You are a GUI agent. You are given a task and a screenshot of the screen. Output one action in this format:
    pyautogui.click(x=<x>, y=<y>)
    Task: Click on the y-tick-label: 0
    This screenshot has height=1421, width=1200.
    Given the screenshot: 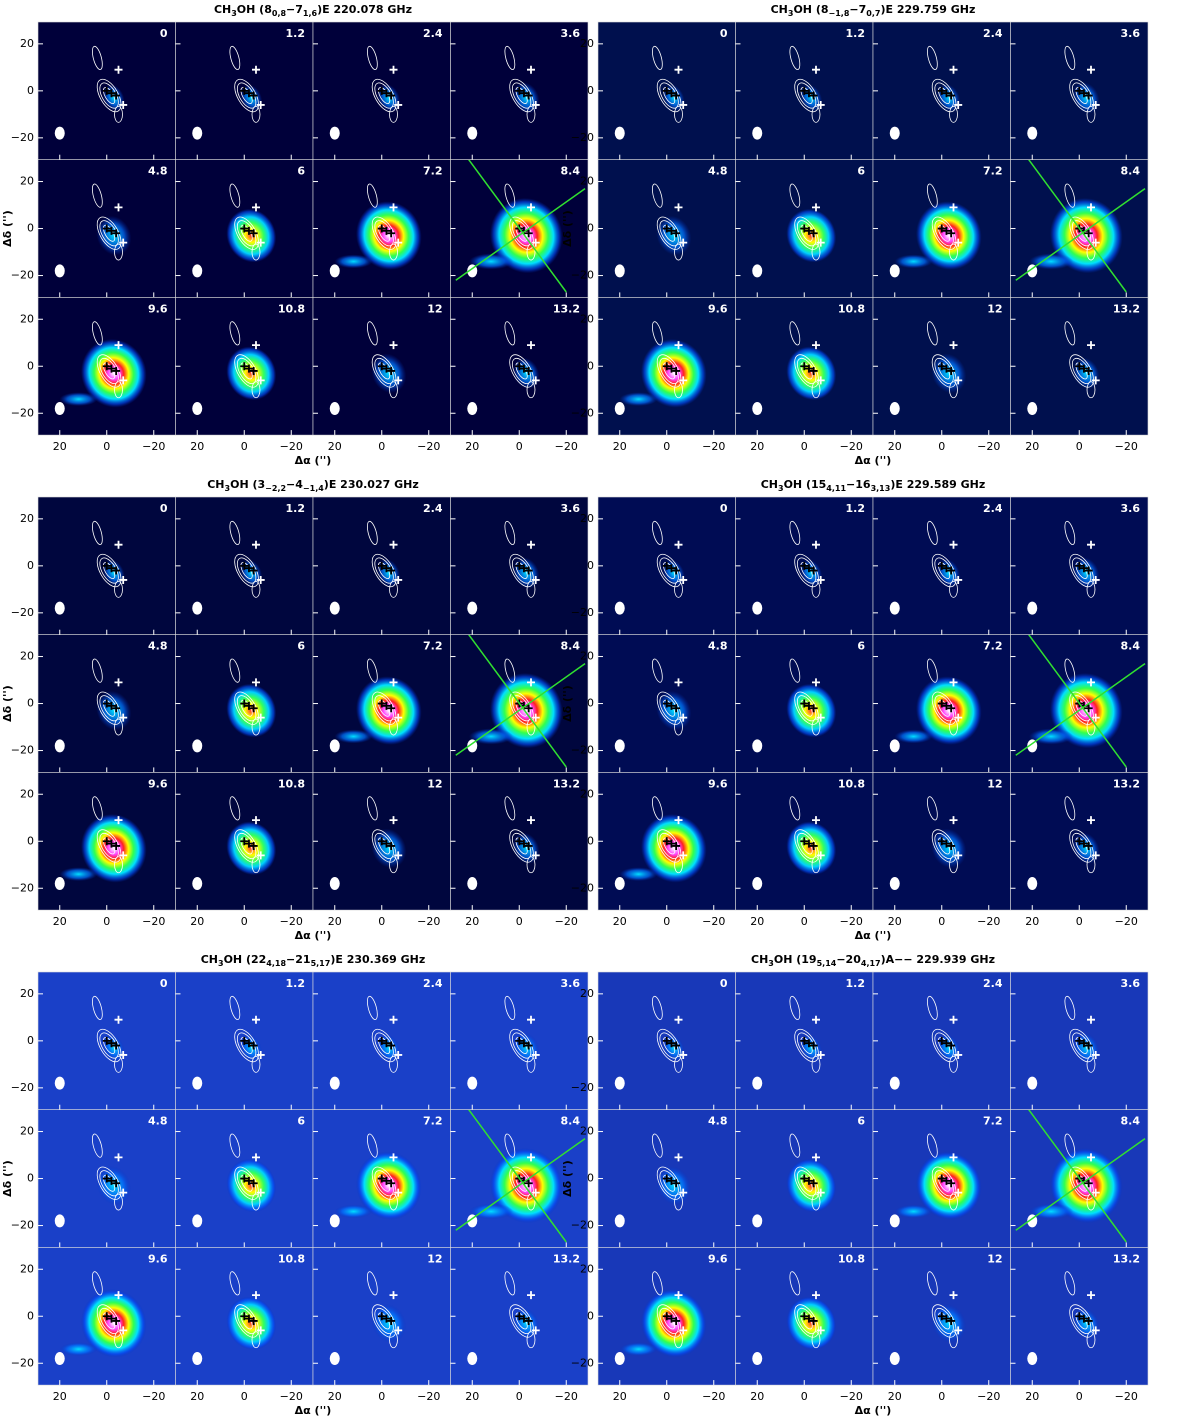 What is the action you would take?
    pyautogui.click(x=30, y=1040)
    